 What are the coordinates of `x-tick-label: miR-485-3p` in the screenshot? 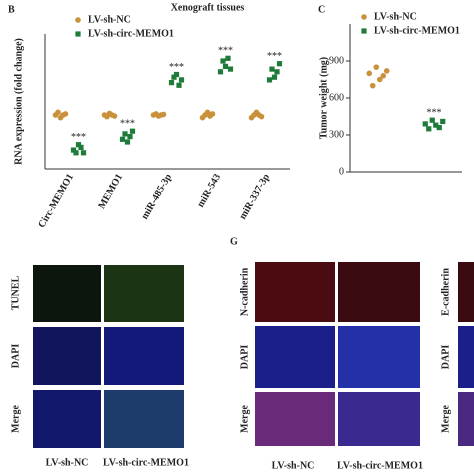 It's located at (156, 197).